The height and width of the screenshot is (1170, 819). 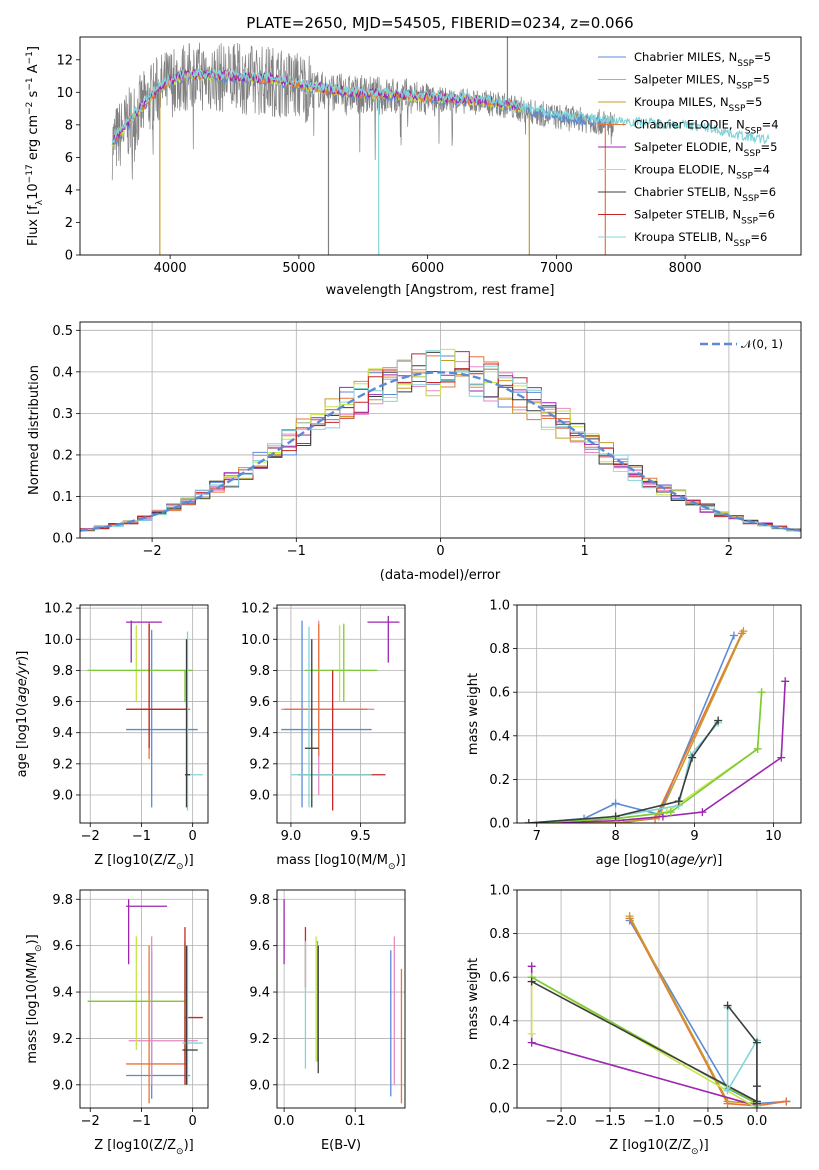 What do you see at coordinates (62, 331) in the screenshot?
I see `ytick-label: 0.5` at bounding box center [62, 331].